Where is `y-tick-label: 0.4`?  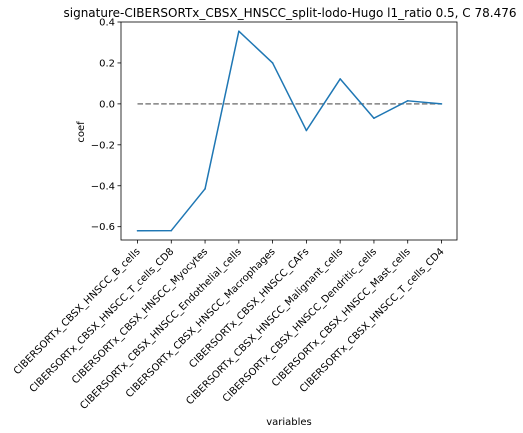 y-tick-label: 0.4 is located at coordinates (107, 23).